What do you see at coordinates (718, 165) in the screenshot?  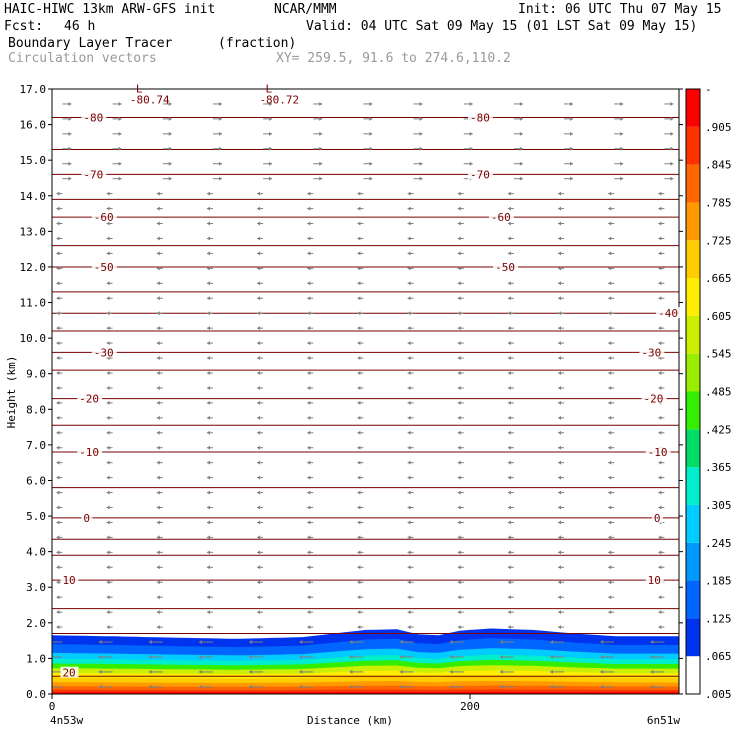 I see `colorbar-label: .845` at bounding box center [718, 165].